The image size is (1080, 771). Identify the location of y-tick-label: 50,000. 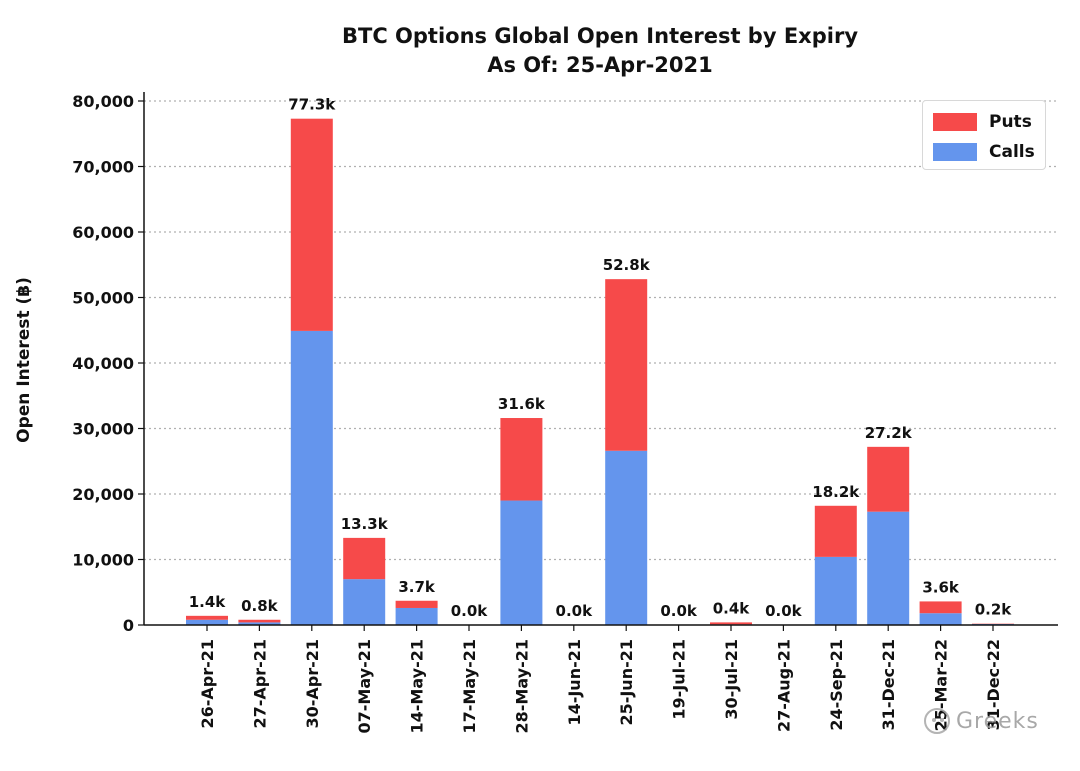
(103, 298).